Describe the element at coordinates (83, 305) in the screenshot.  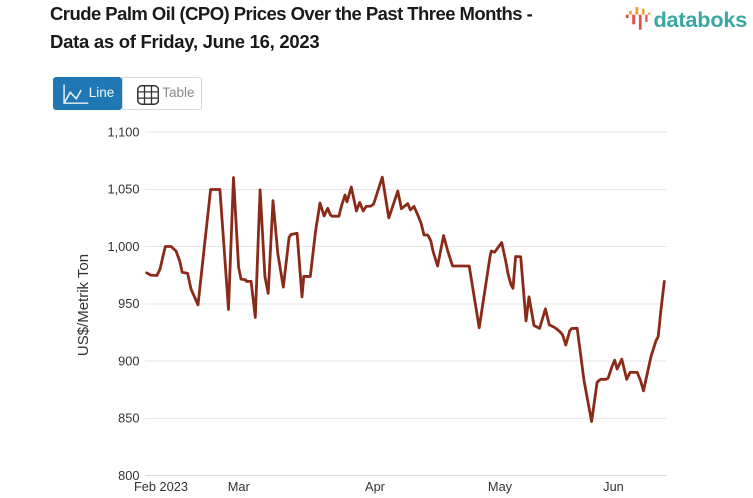
I see `svg-text: US$/Metrik Ton` at that location.